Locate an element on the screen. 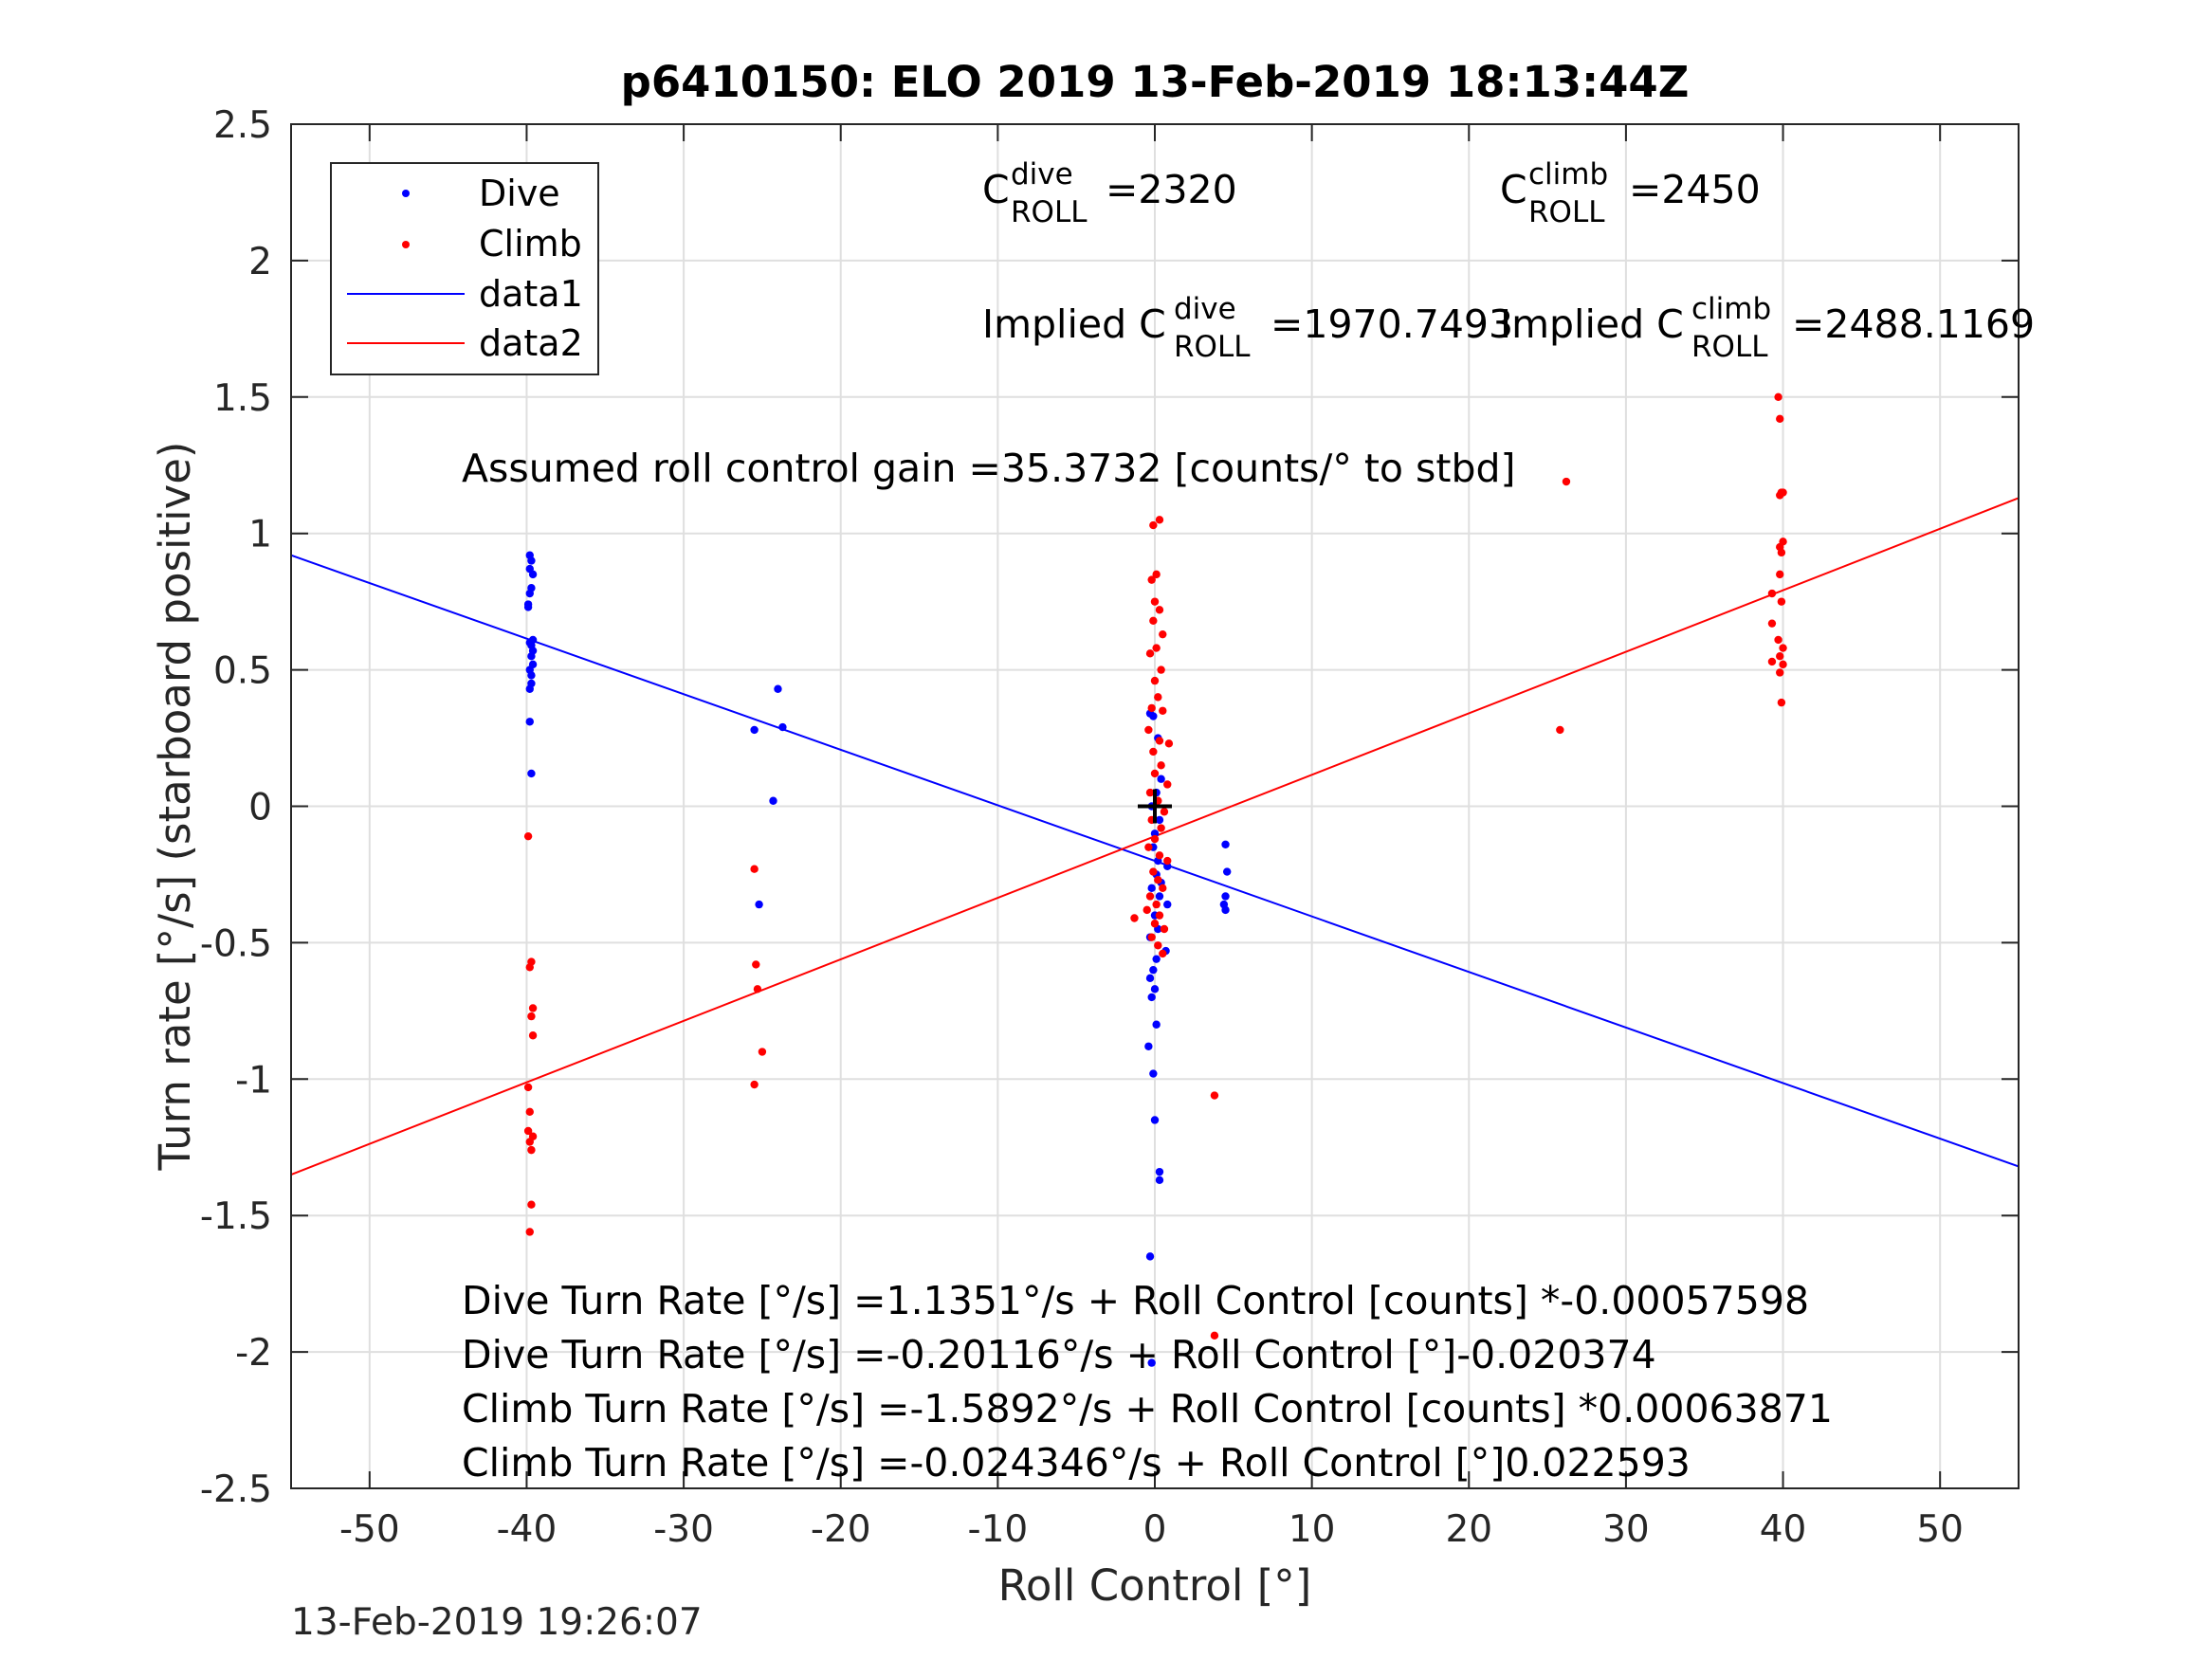  implied-climb-value: =2488.1169 is located at coordinates (1913, 324).